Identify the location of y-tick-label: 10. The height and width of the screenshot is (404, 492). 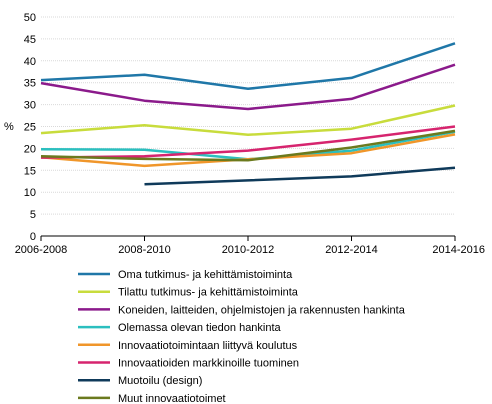
(30, 193).